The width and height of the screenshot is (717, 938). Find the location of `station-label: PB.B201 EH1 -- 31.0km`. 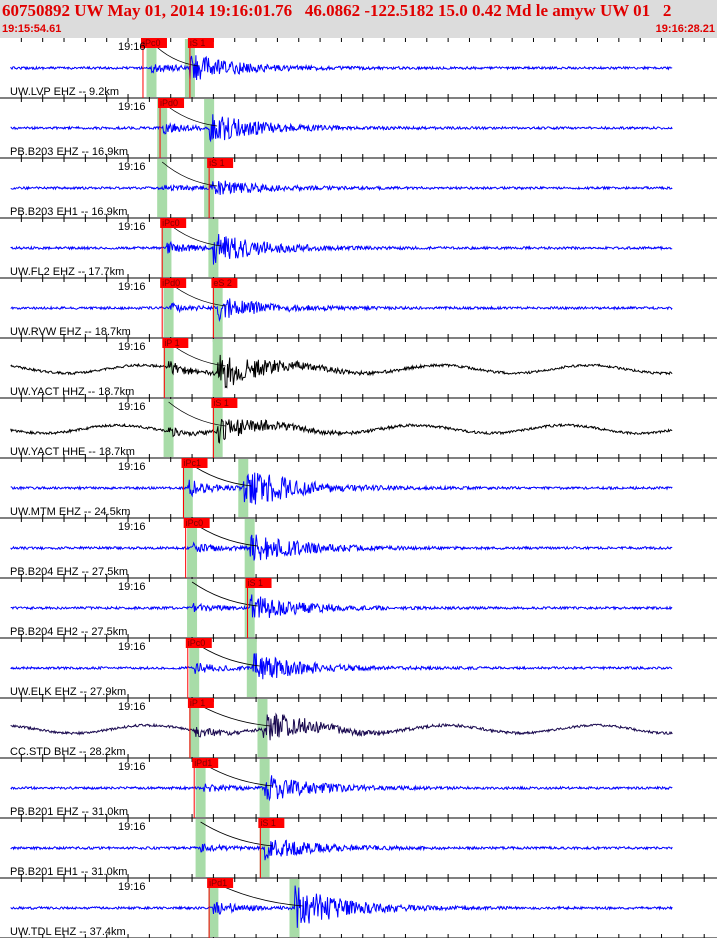

station-label: PB.B201 EH1 -- 31.0km is located at coordinates (68, 872).